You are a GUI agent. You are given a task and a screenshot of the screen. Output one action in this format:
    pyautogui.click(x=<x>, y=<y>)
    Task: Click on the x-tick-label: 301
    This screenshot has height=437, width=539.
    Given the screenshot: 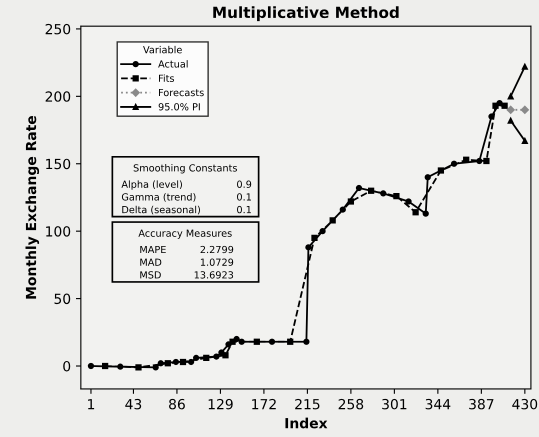 What is the action you would take?
    pyautogui.click(x=394, y=404)
    